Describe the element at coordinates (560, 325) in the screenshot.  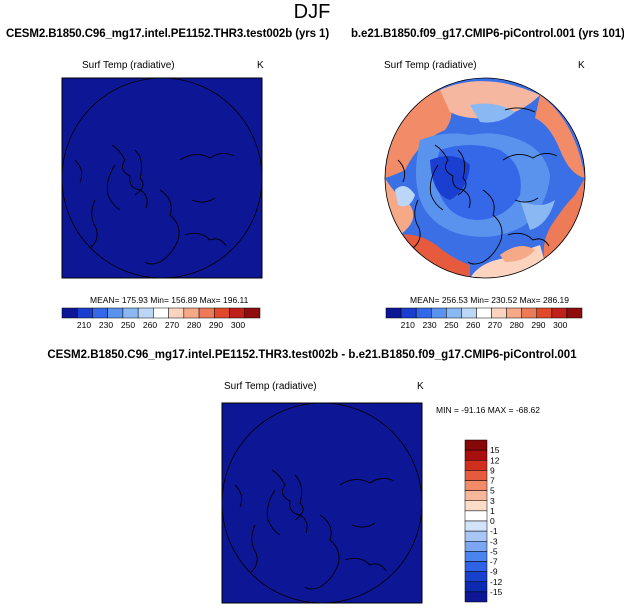
I see `right-colorbar-label: 300` at that location.